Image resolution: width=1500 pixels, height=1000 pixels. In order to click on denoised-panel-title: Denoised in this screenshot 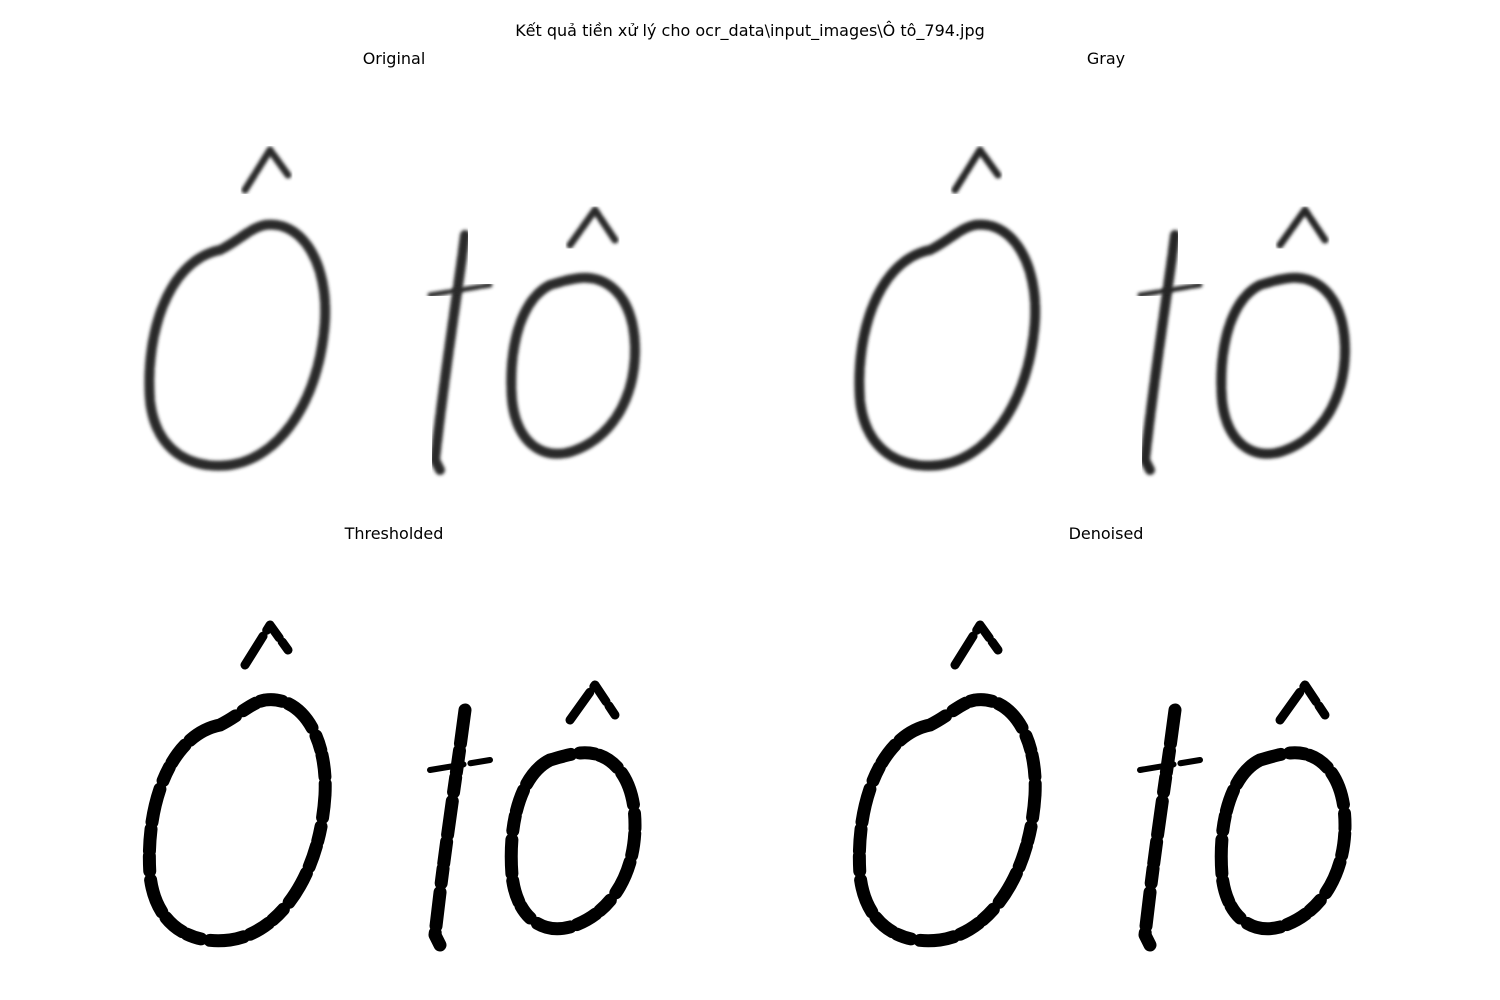, I will do `click(1106, 533)`.